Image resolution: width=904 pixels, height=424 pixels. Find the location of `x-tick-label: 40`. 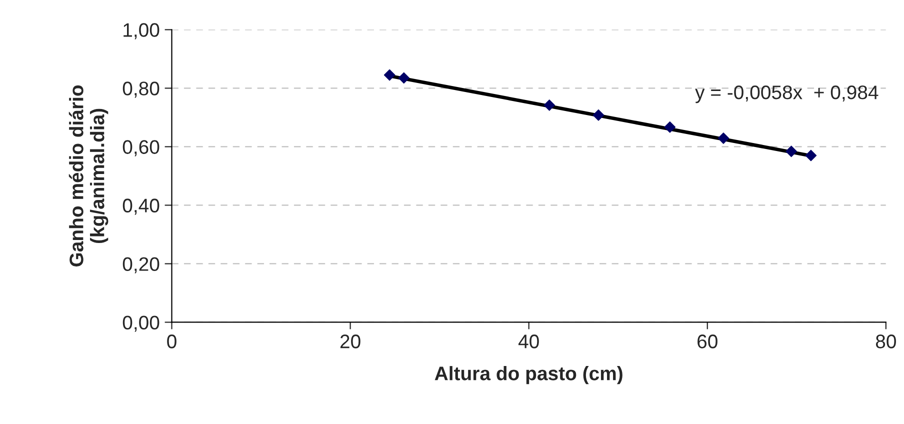

x-tick-label: 40 is located at coordinates (528, 341).